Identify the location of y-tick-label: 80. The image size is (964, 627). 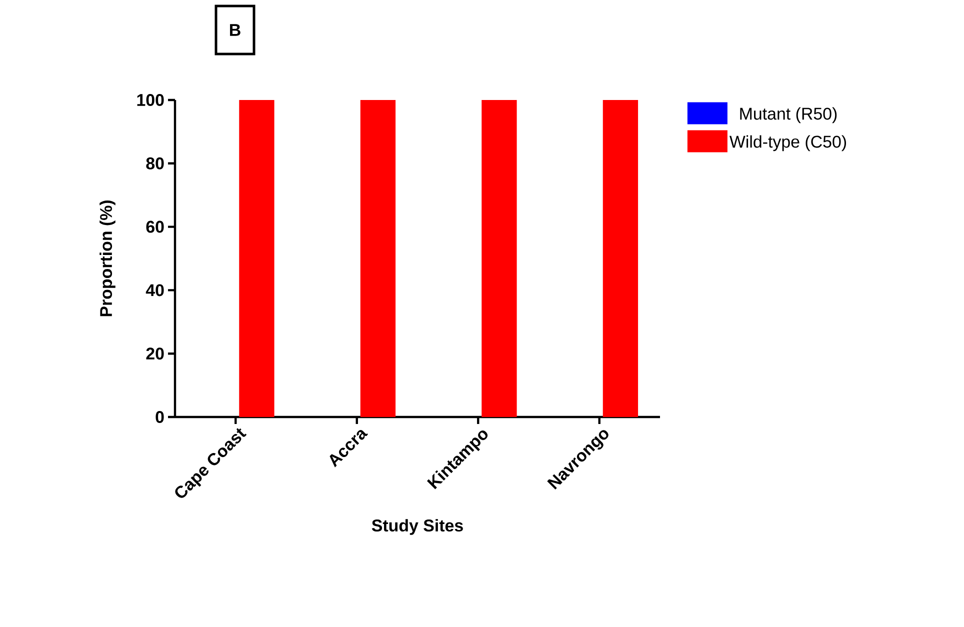
(155, 163).